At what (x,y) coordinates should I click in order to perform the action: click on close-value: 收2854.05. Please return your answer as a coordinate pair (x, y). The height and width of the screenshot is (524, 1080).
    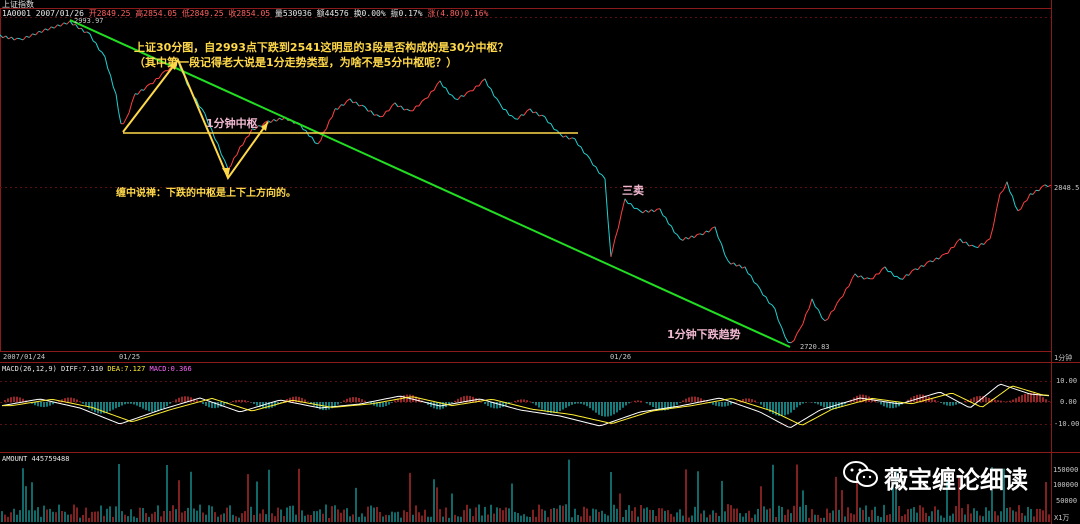
    Looking at the image, I should click on (249, 13).